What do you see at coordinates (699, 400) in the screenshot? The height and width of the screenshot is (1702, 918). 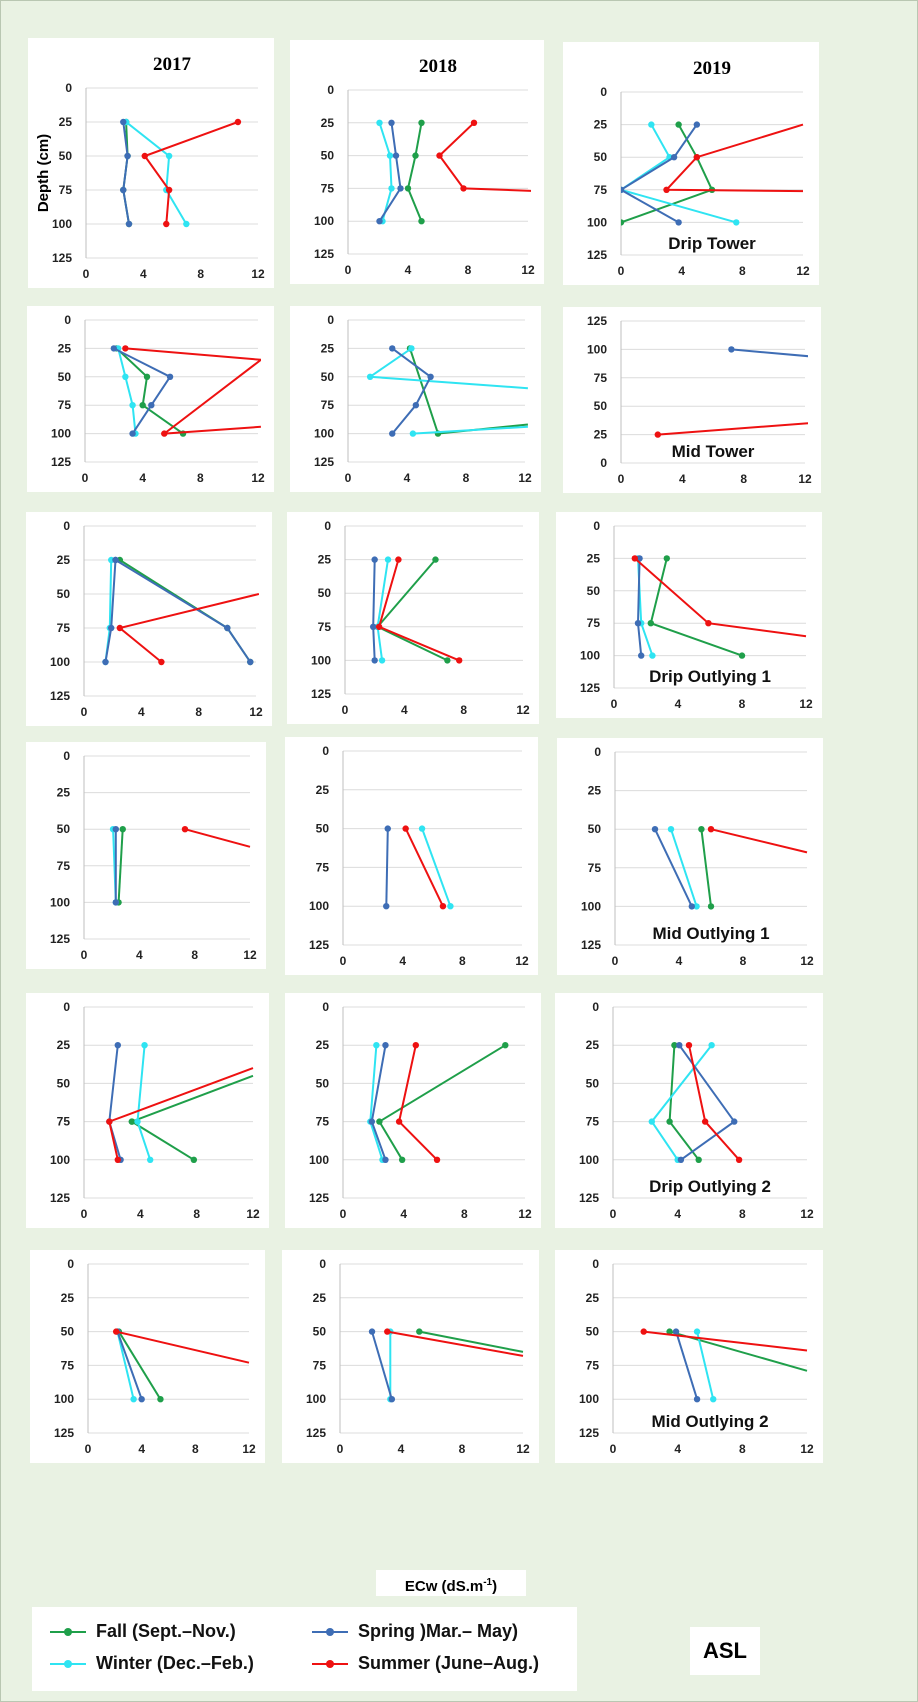 I see `chart-svg: 0 25 50 75 100 125 0 4 8 12 Mid Tower` at bounding box center [699, 400].